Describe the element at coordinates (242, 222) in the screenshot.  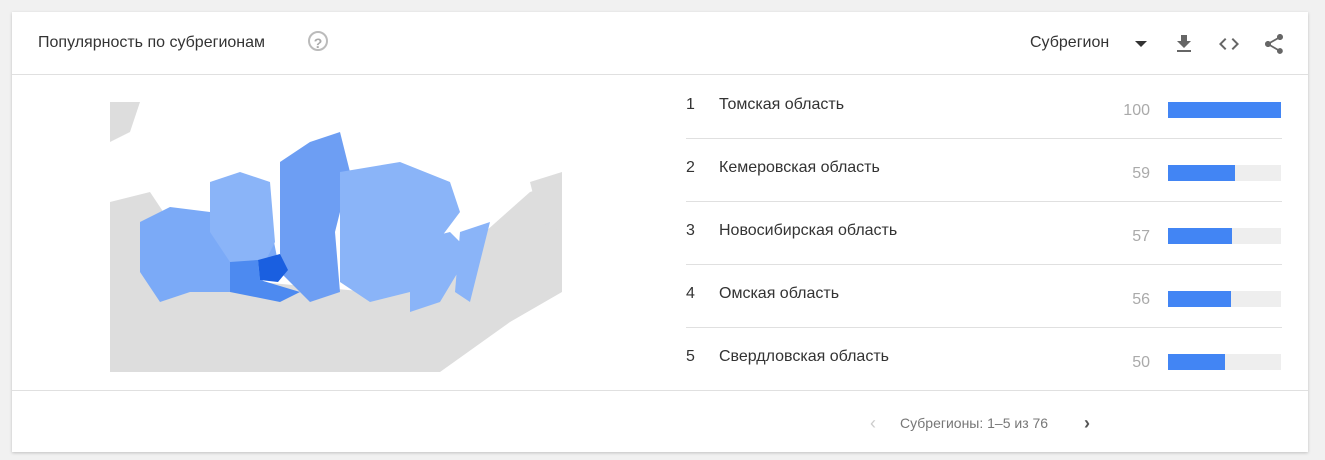
I see `map-region-urals` at that location.